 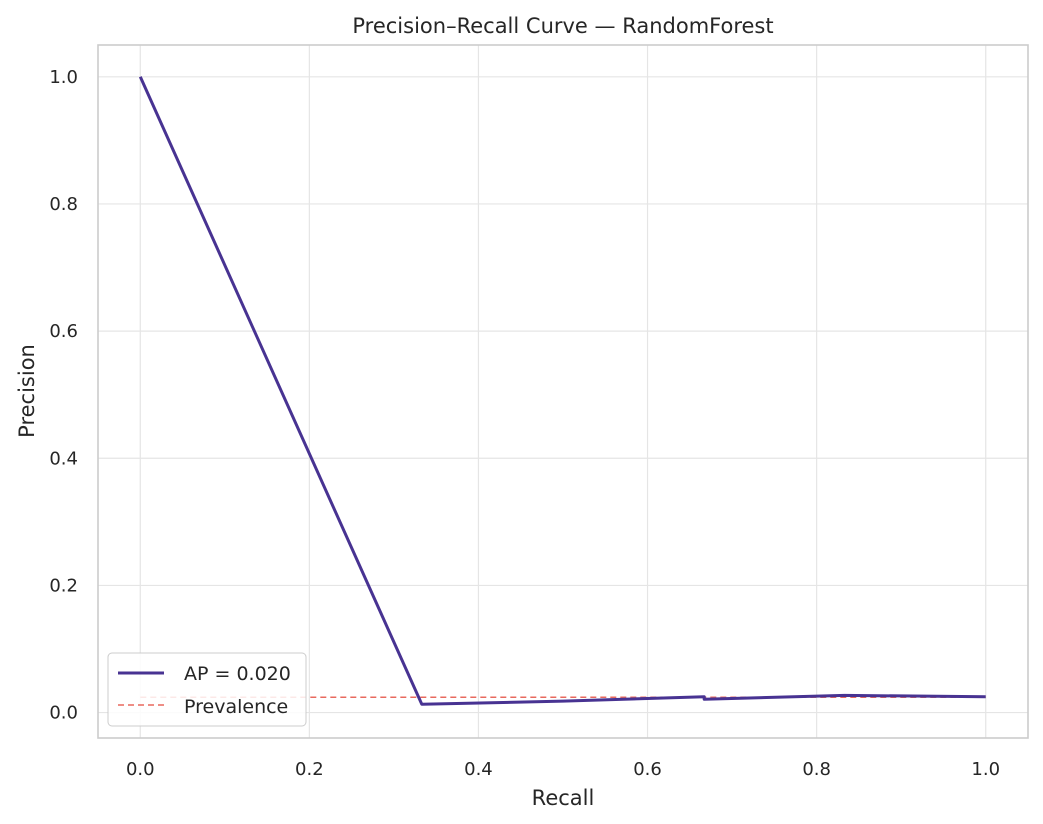 I want to click on x-tick-label: 1.0, so click(x=985, y=769).